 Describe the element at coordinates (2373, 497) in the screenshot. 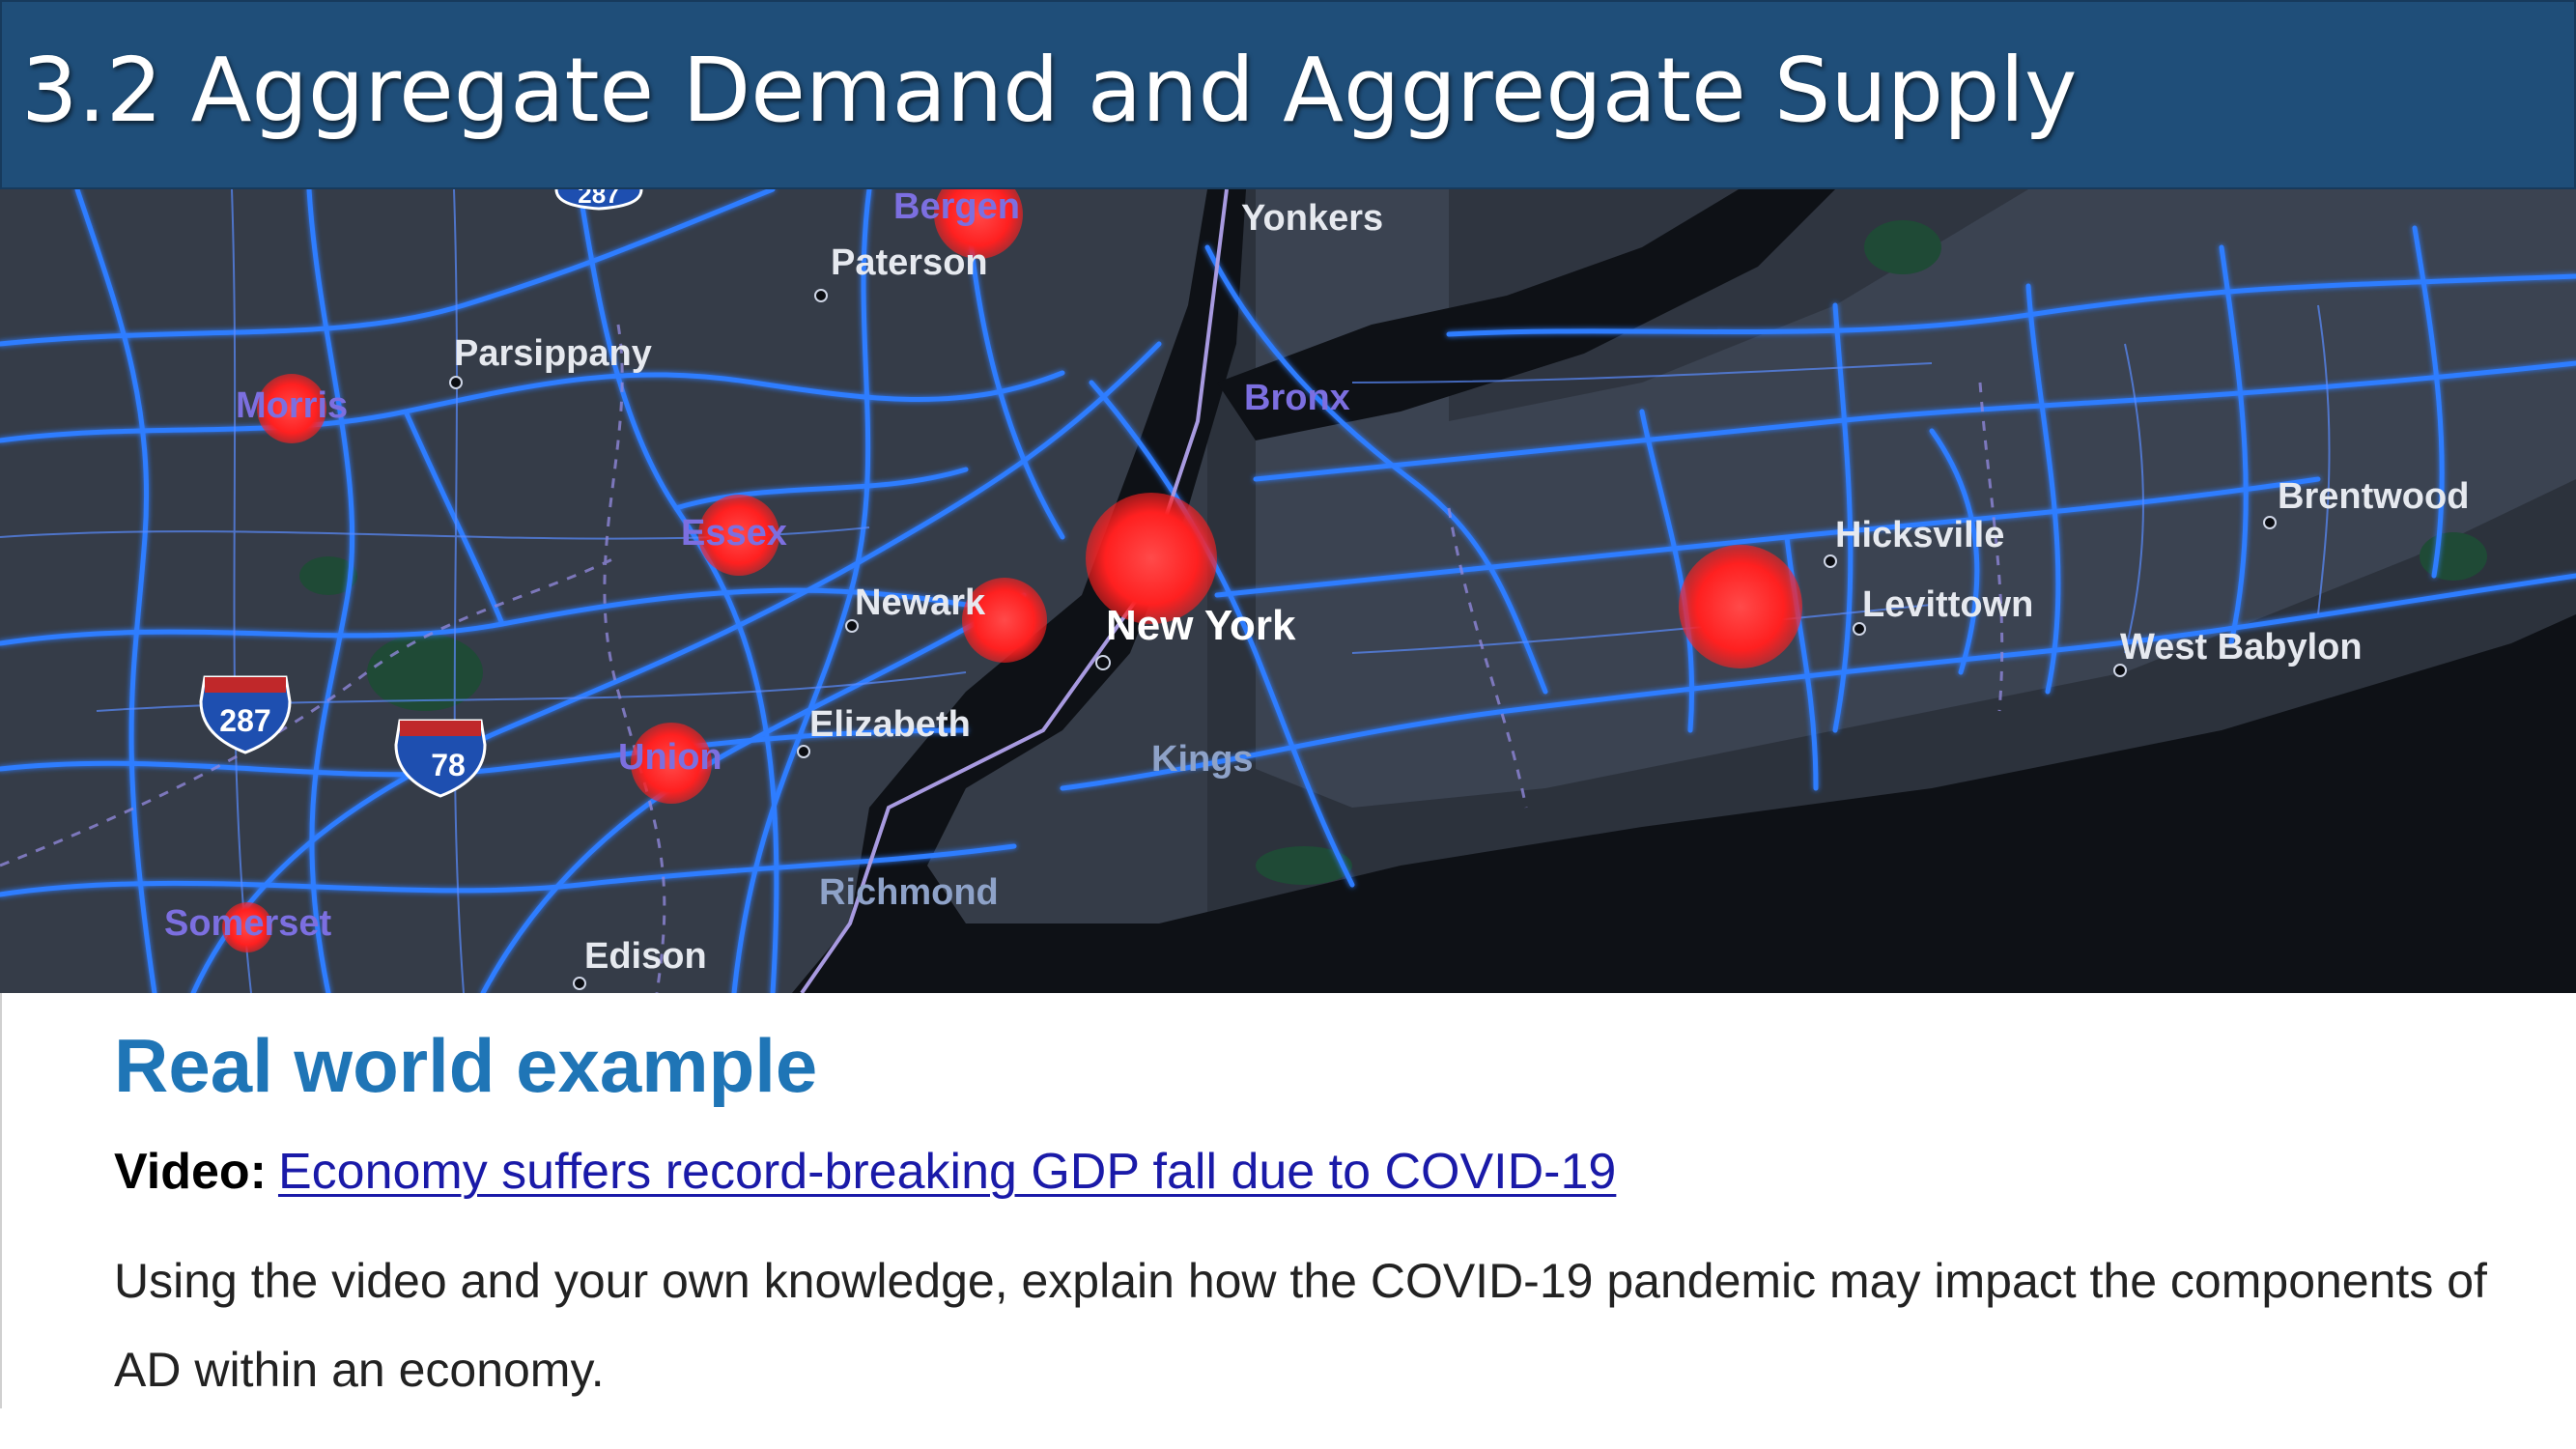

I see `label-brentwood: Brentwood` at that location.